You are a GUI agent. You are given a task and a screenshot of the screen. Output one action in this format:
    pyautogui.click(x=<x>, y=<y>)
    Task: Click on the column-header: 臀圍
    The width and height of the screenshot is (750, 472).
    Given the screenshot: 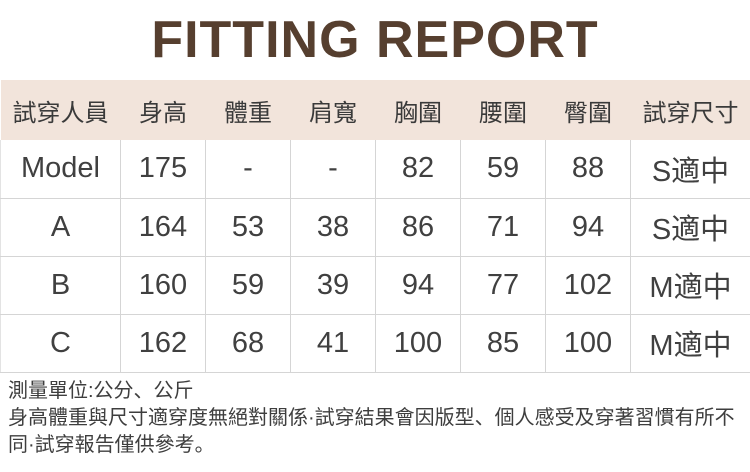 What is the action you would take?
    pyautogui.click(x=588, y=110)
    